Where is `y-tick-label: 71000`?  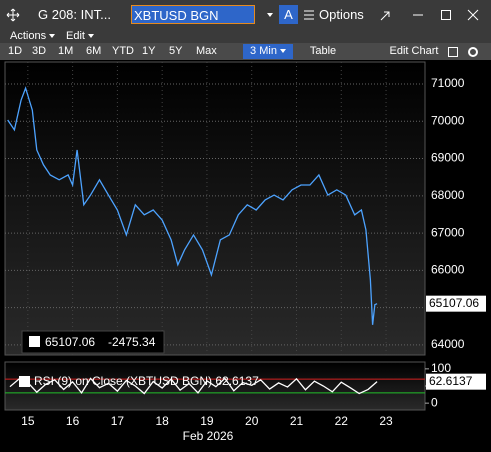
y-tick-label: 71000 is located at coordinates (448, 83).